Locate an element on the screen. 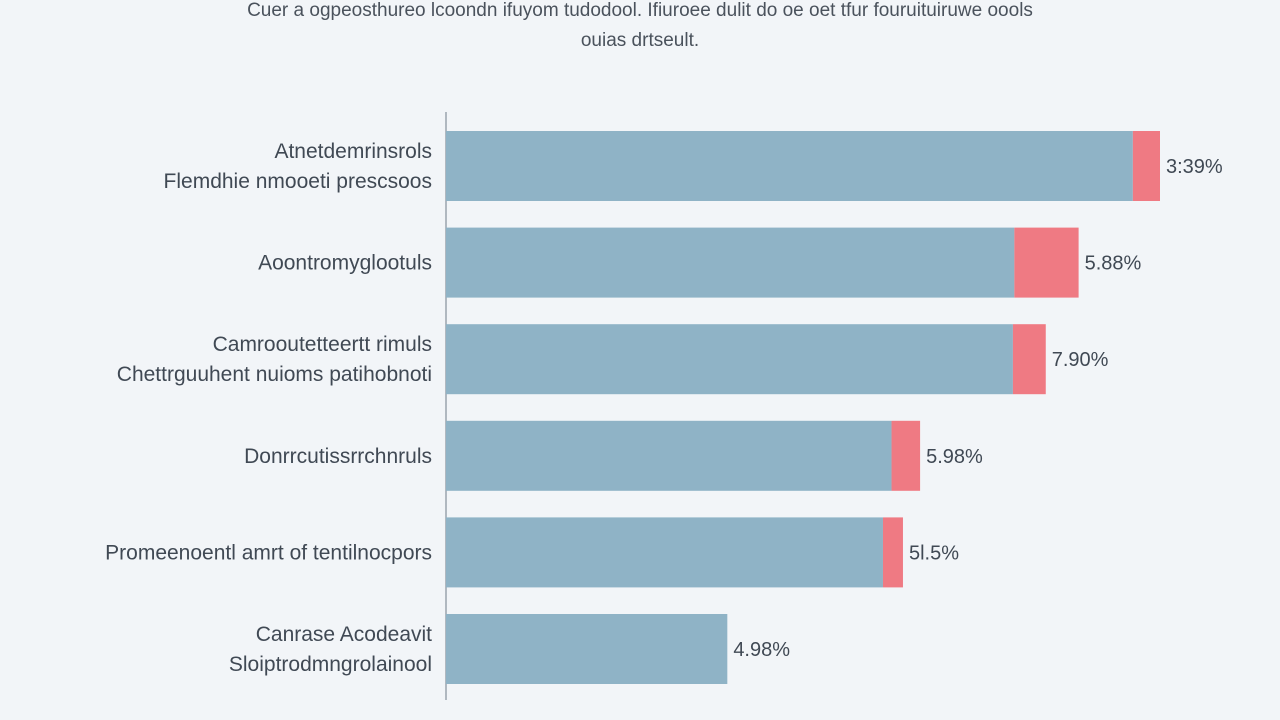 This screenshot has width=1280, height=720. category-label: Aoontromyglootuls is located at coordinates (345, 263).